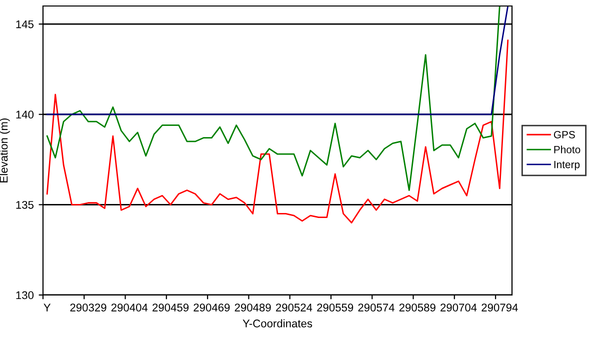 This screenshot has width=590, height=345. Describe the element at coordinates (294, 308) in the screenshot. I see `x-tick-label: 290524` at that location.